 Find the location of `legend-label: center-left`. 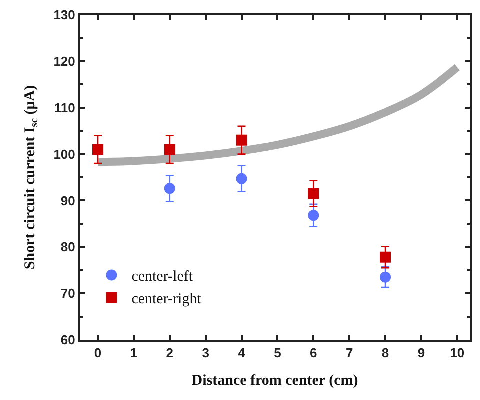

legend-label: center-left is located at coordinates (163, 277).